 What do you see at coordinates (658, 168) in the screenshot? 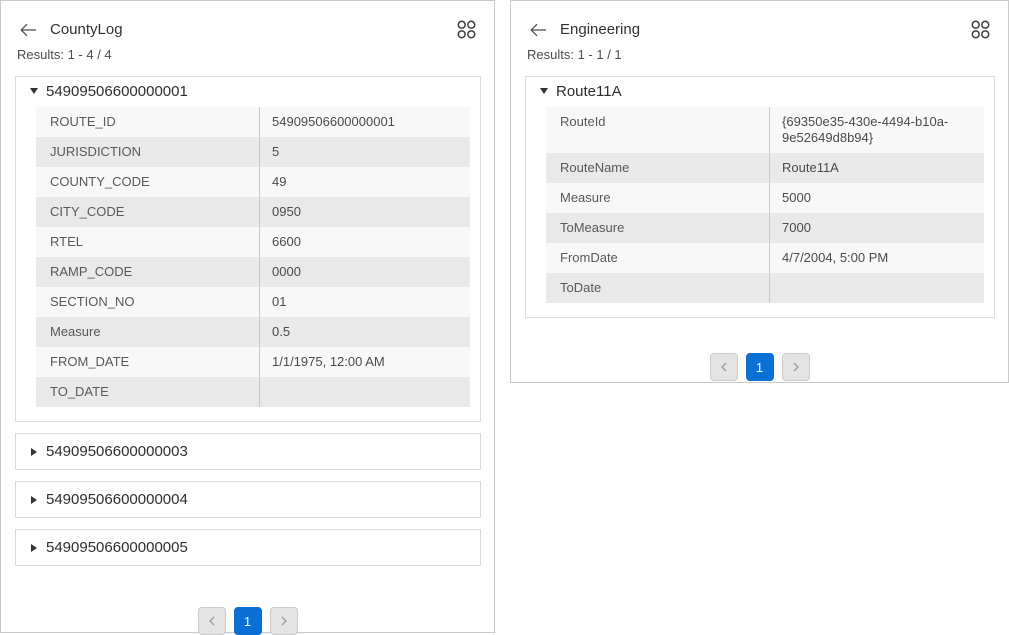
I see `attribute-label: RouteName` at bounding box center [658, 168].